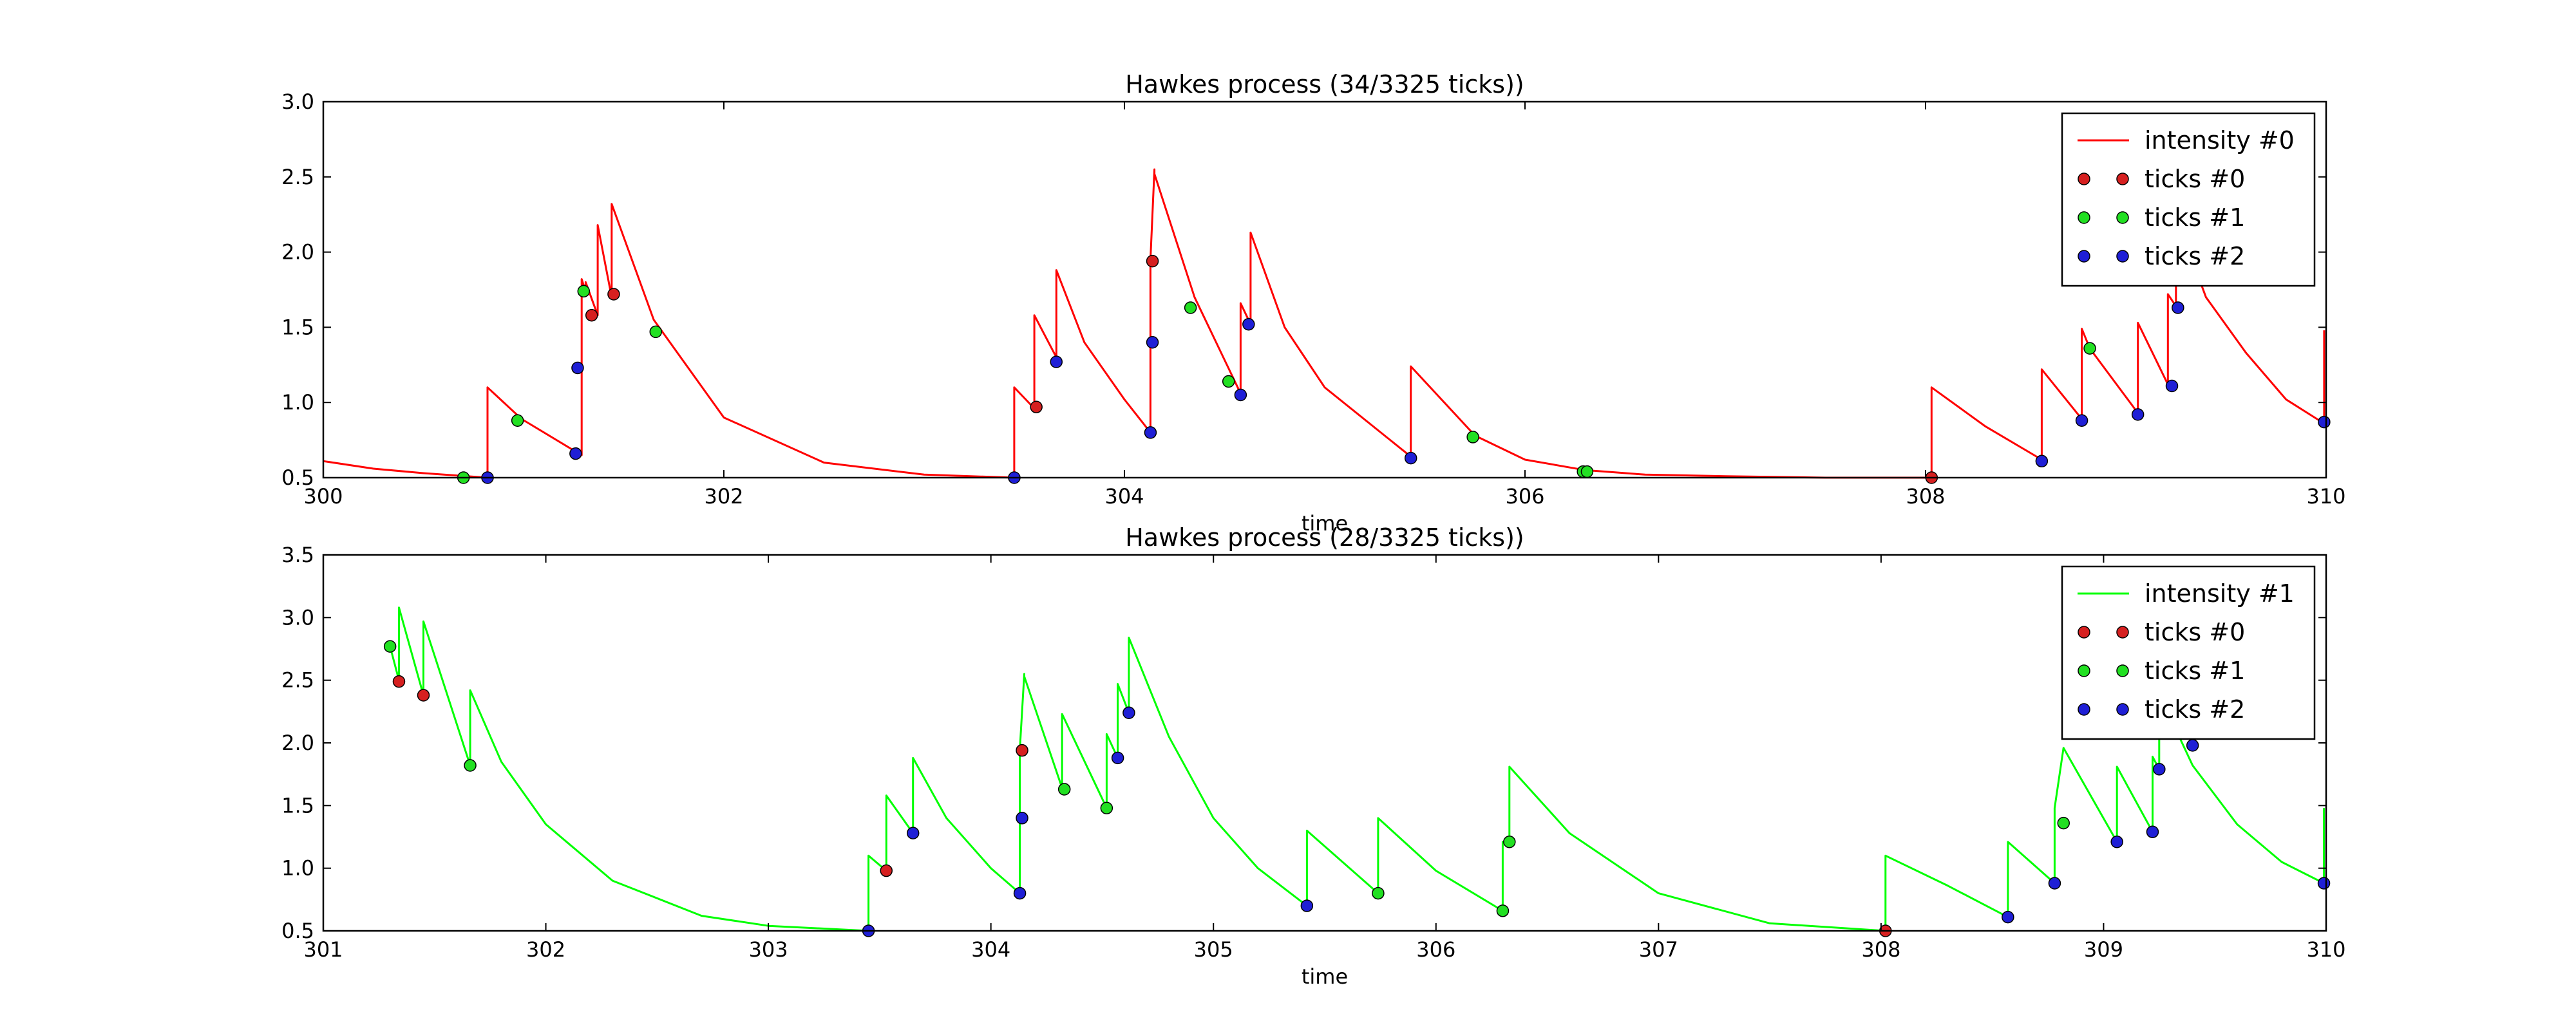 This screenshot has height=1030, width=2576. Describe the element at coordinates (2195, 179) in the screenshot. I see `legend-label-top: ticks #0` at that location.